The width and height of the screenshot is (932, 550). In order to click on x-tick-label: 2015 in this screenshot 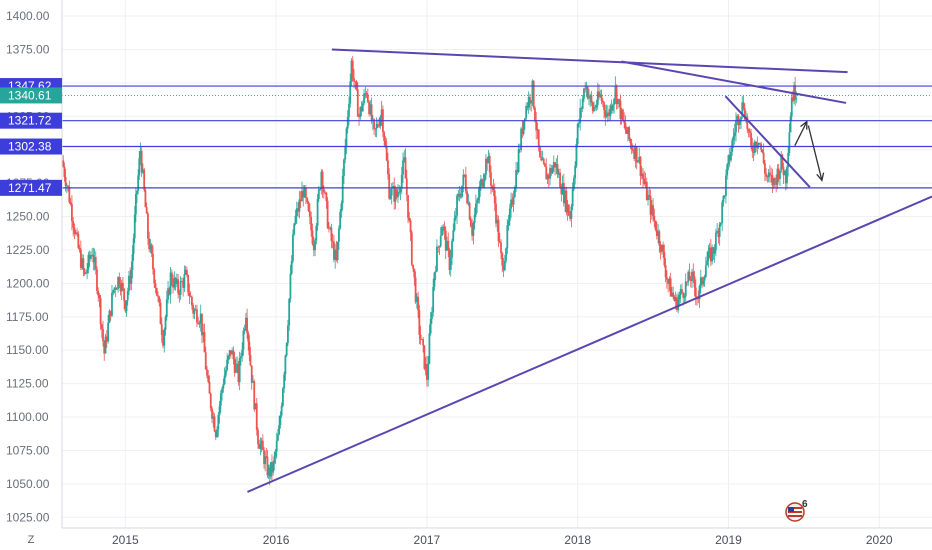, I will do `click(125, 540)`.